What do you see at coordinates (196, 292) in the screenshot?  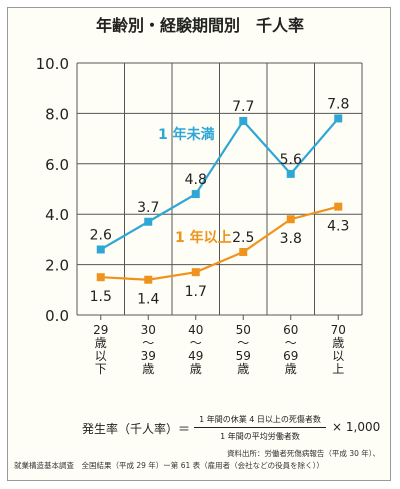 I see `data-label: 1.7` at bounding box center [196, 292].